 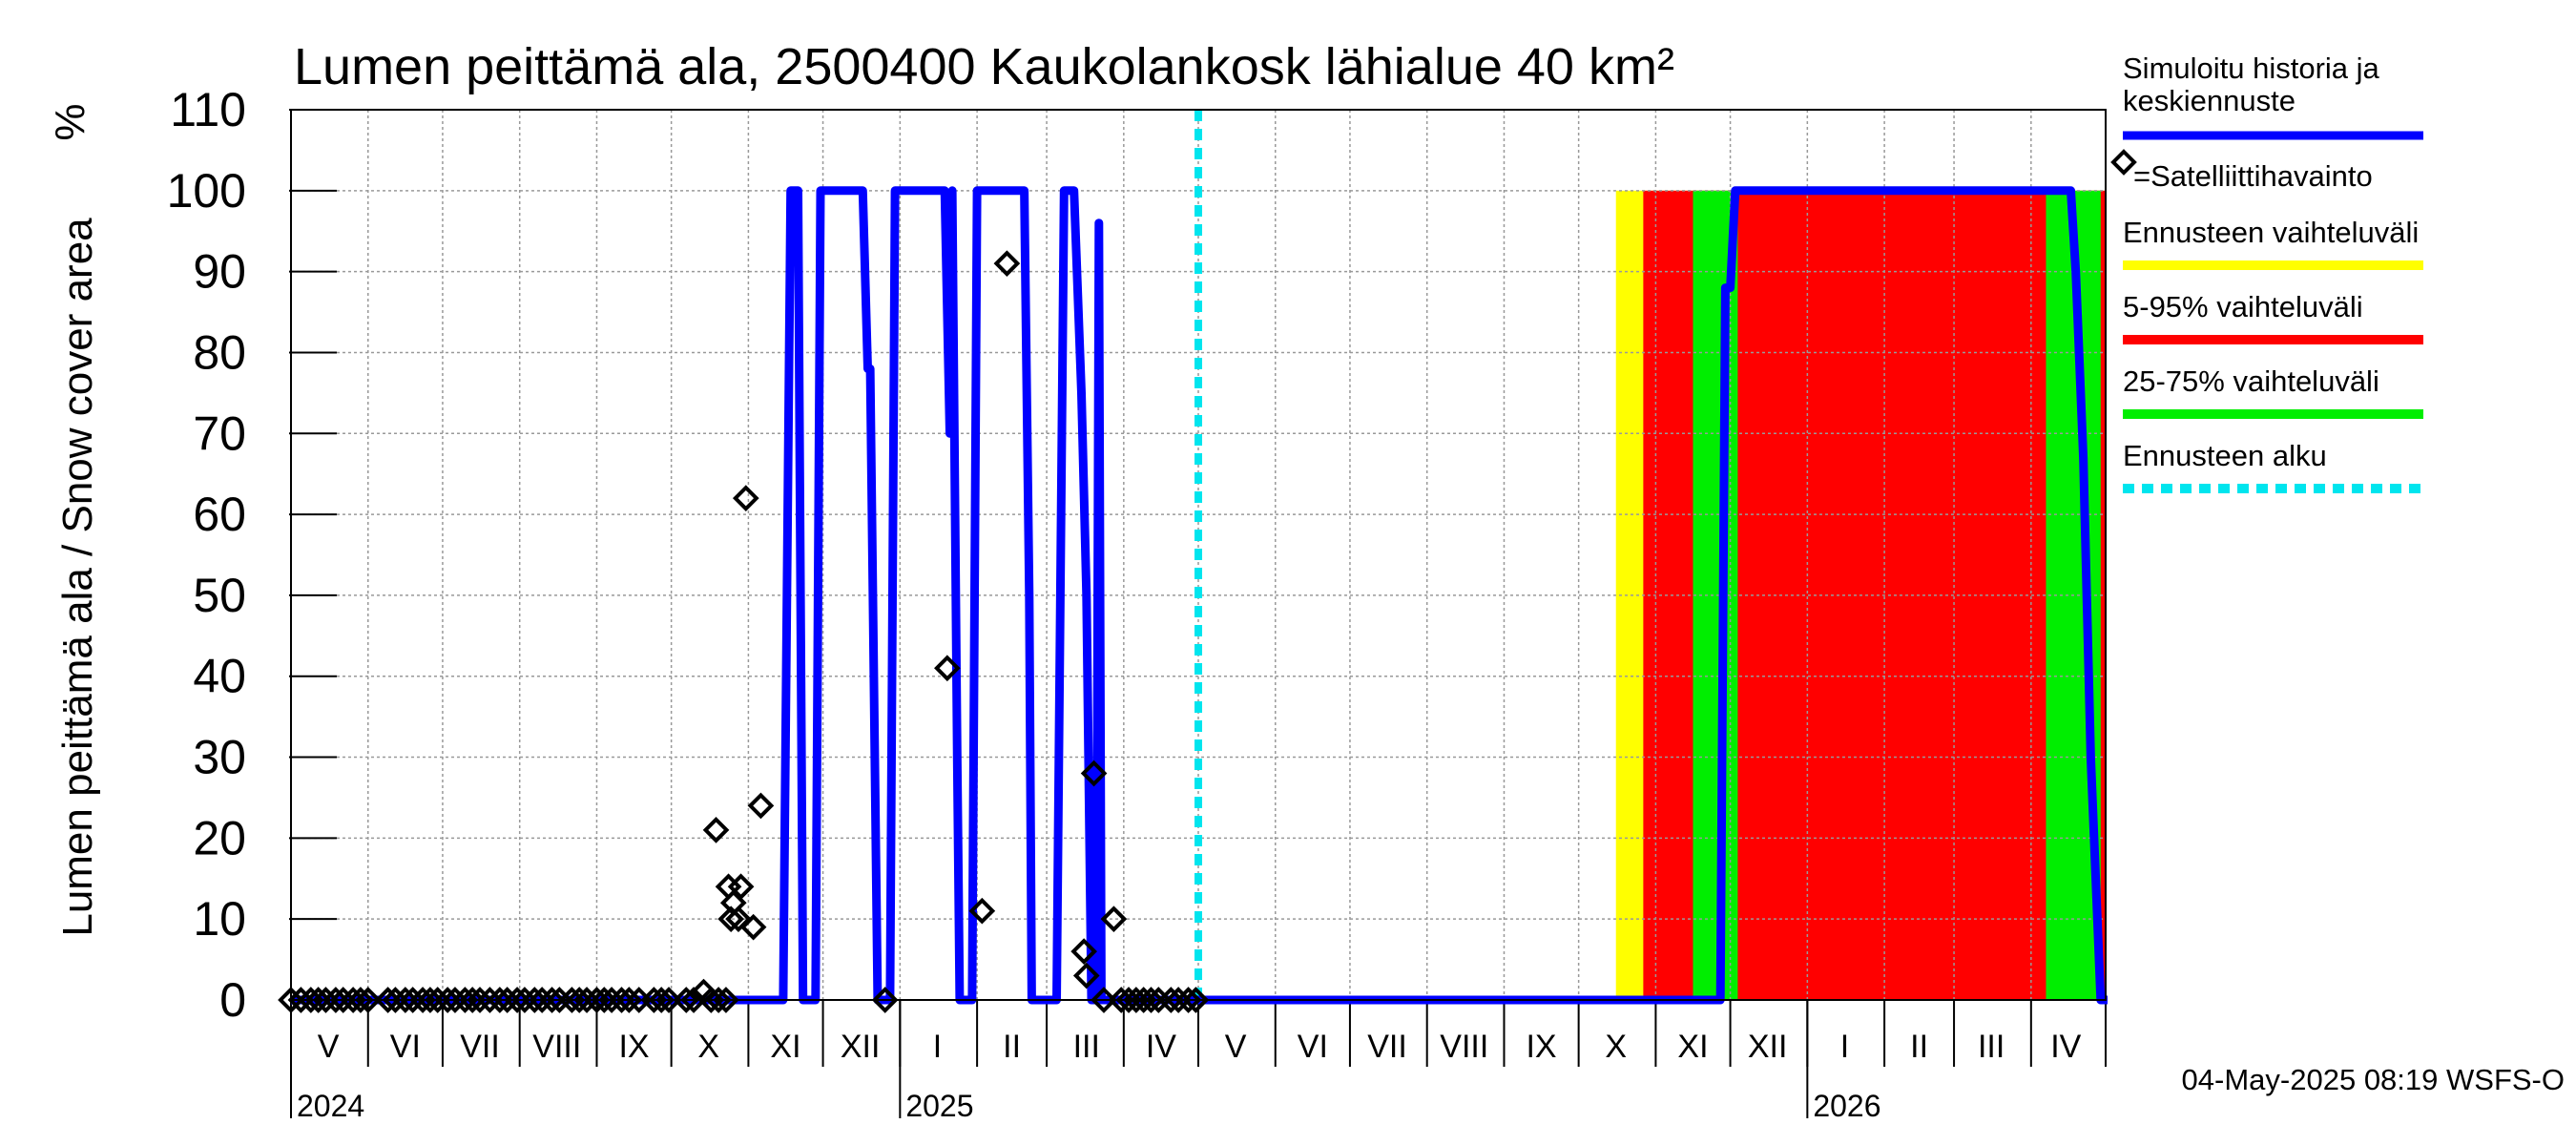 I want to click on y-tick-label-8: 80, so click(x=219, y=352).